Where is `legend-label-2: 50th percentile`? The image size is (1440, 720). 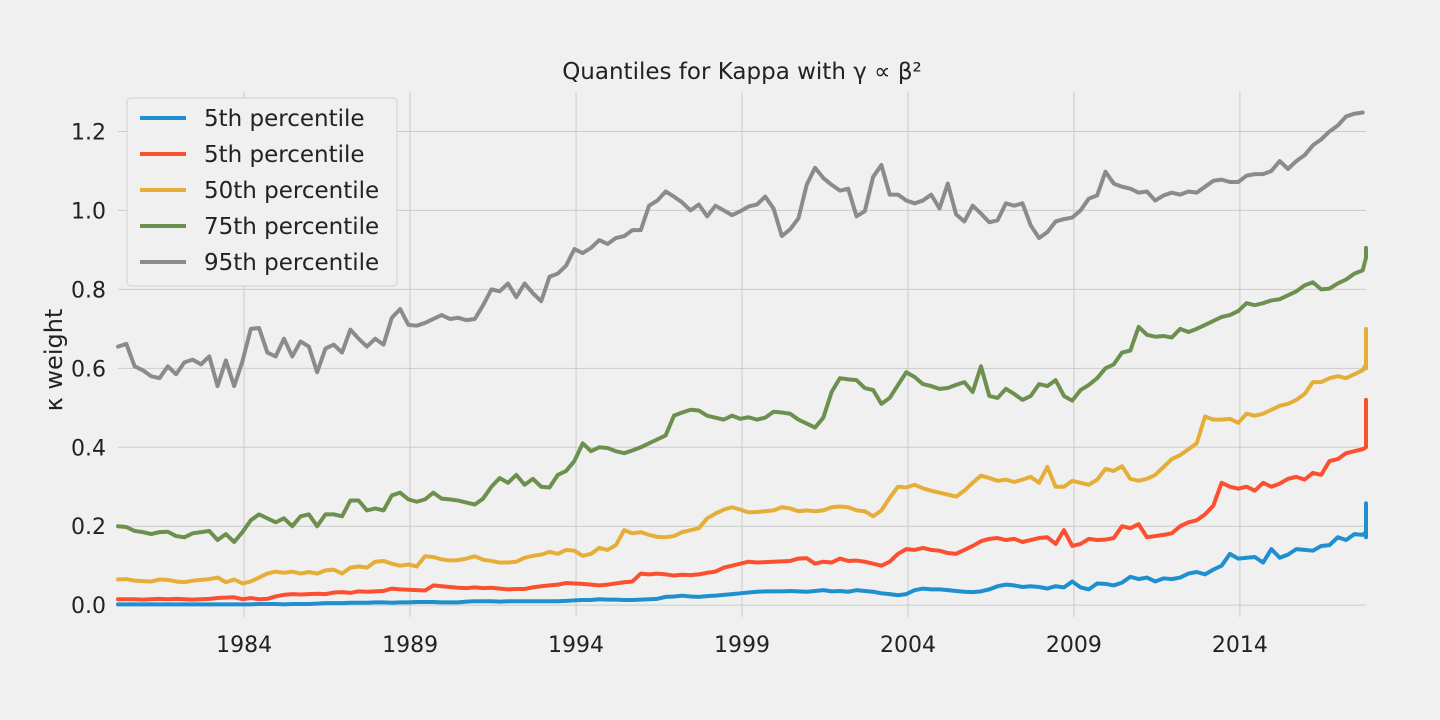
legend-label-2: 50th percentile is located at coordinates (291, 191).